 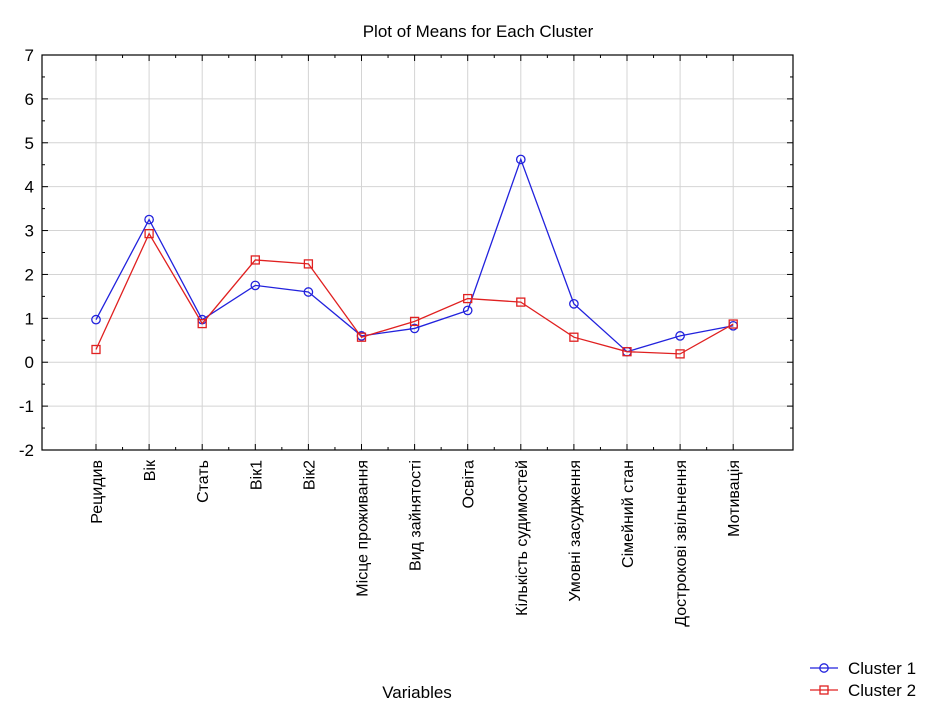 What do you see at coordinates (882, 668) in the screenshot?
I see `legend-label: Cluster 1` at bounding box center [882, 668].